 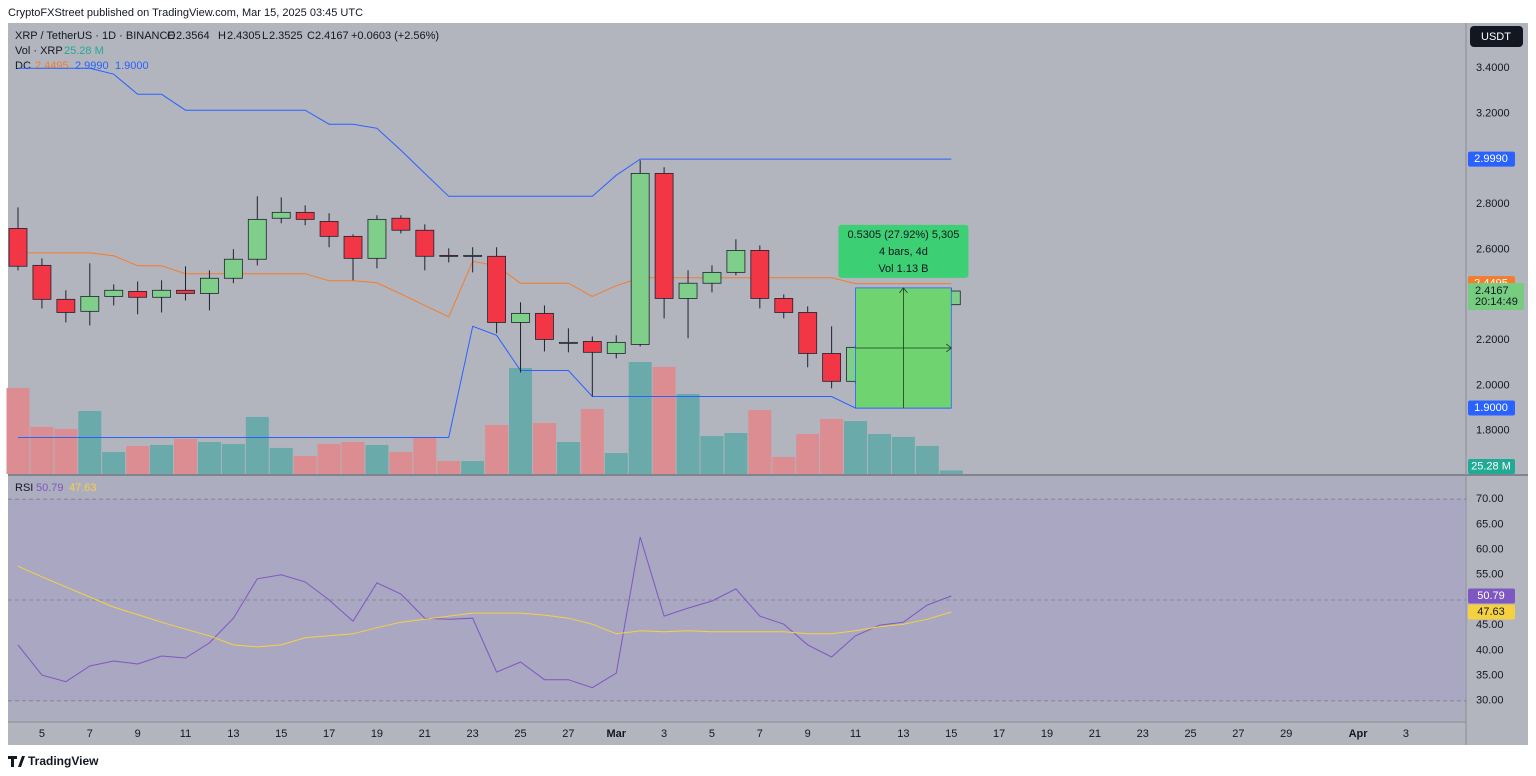 What do you see at coordinates (52, 66) in the screenshot?
I see `dc-basis-value: 2.4495` at bounding box center [52, 66].